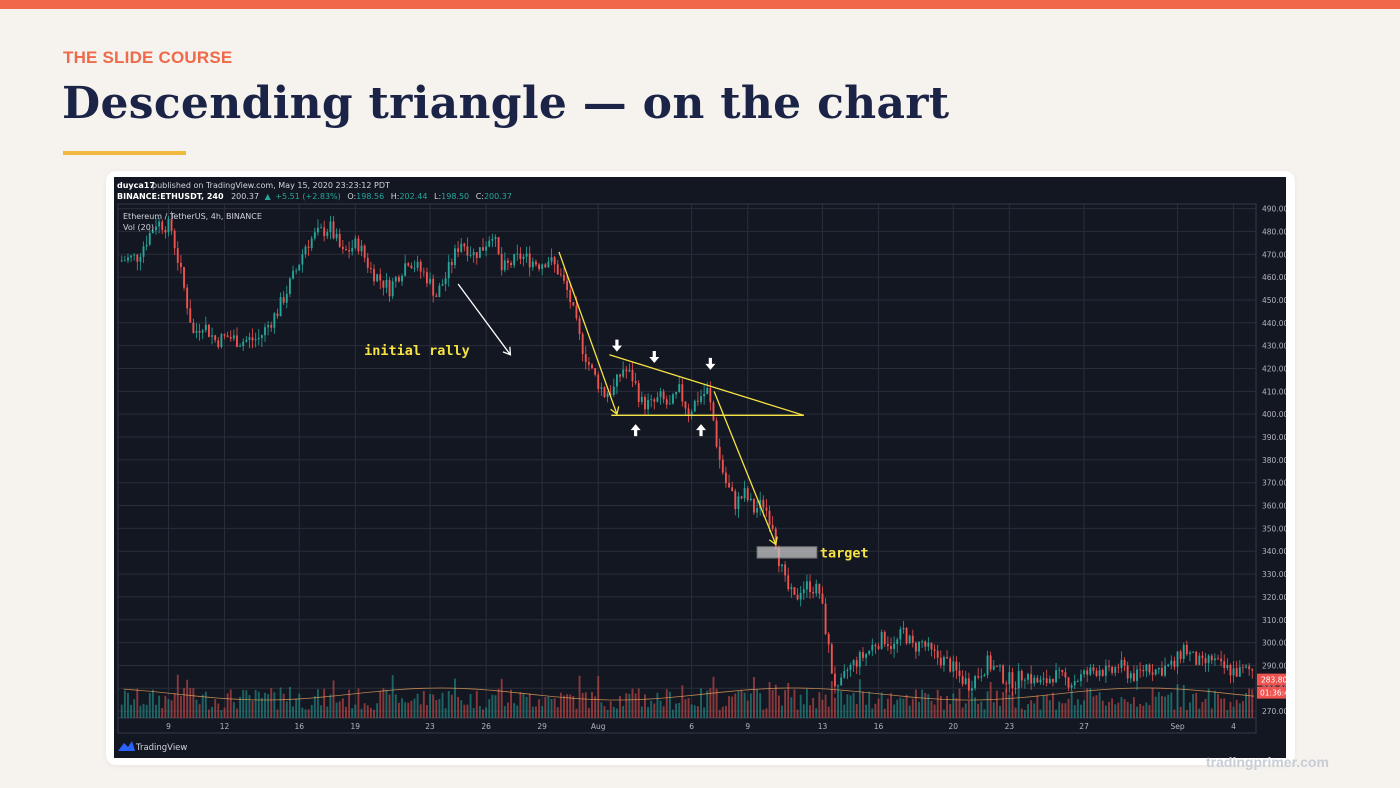  What do you see at coordinates (192, 216) in the screenshot?
I see `legend-instrument: Ethereum / TetherUS, 4h, BINANCE` at bounding box center [192, 216].